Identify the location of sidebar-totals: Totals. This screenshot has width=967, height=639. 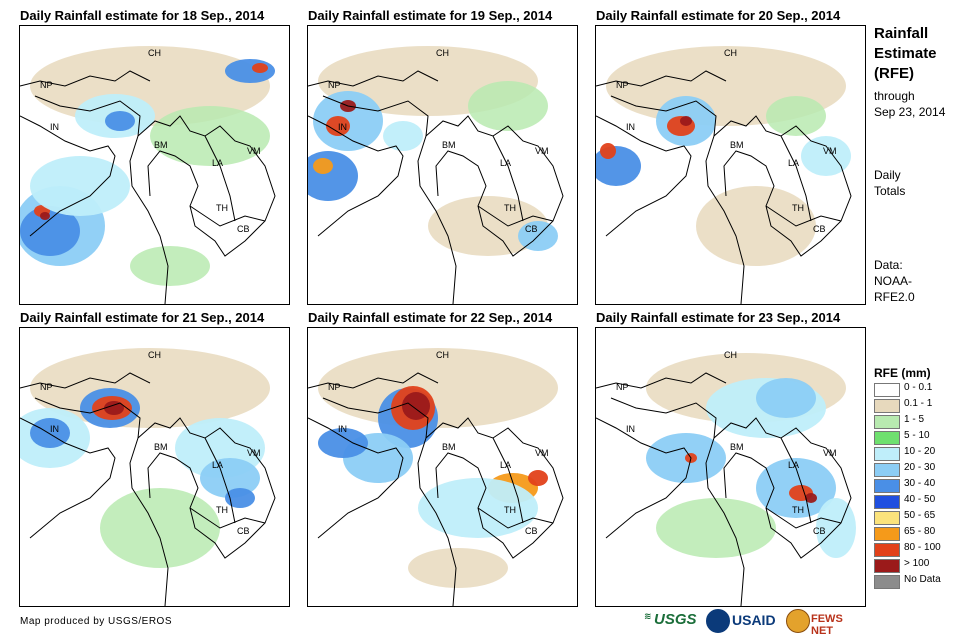
(890, 191).